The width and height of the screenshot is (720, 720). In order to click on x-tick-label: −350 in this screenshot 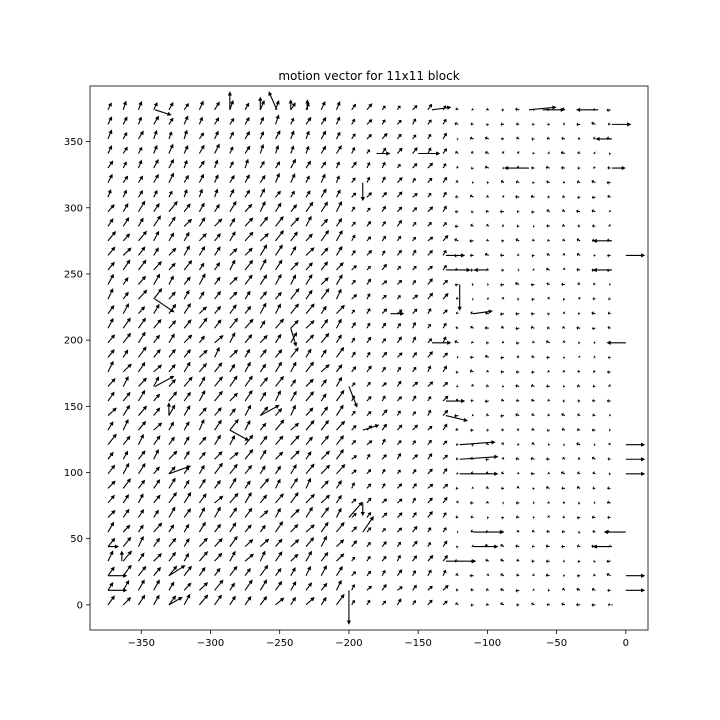, I will do `click(140, 643)`.